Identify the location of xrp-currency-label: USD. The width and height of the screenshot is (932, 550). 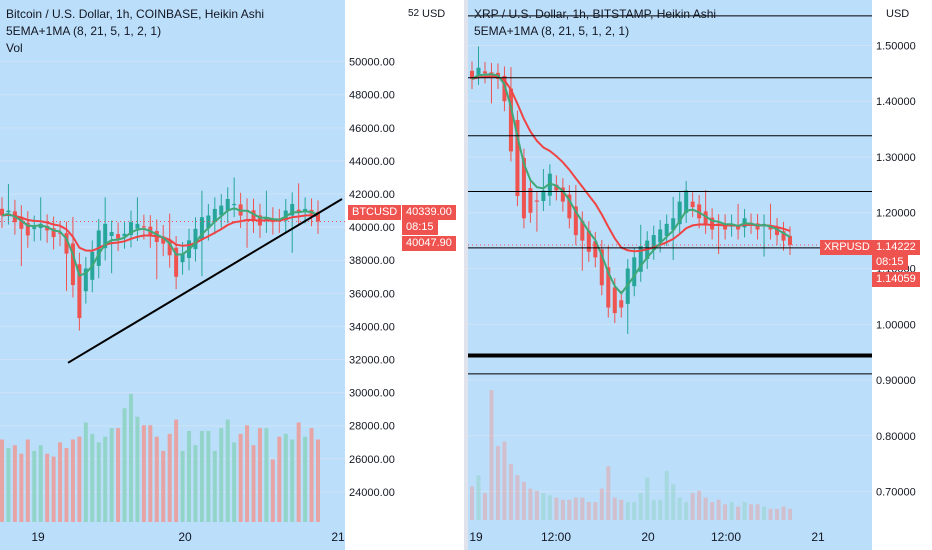
(898, 14).